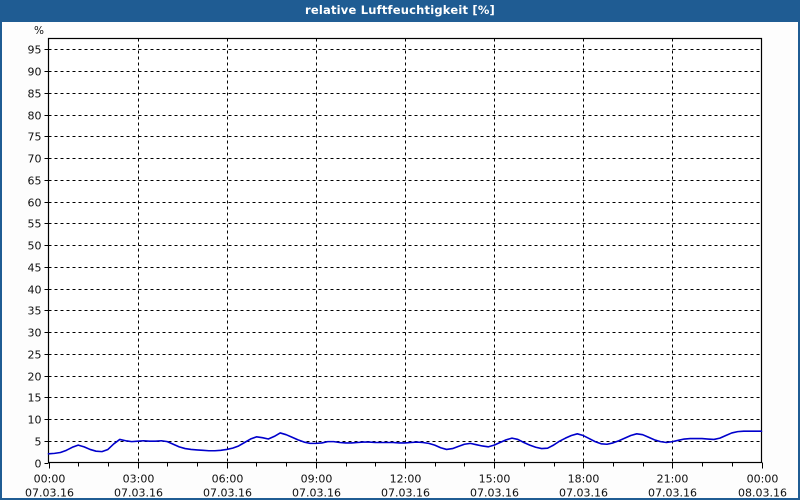 Image resolution: width=800 pixels, height=500 pixels. What do you see at coordinates (35, 50) in the screenshot?
I see `y-tick-label: 95` at bounding box center [35, 50].